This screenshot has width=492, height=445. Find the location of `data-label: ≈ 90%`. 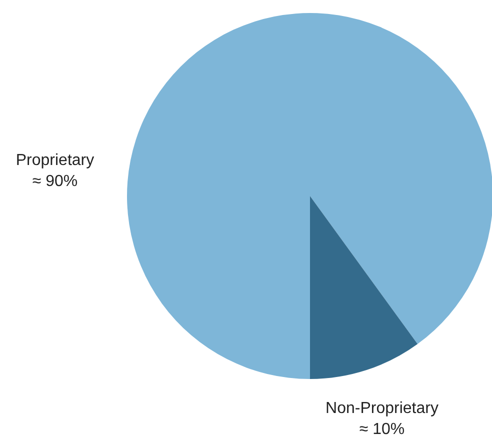

data-label: ≈ 90% is located at coordinates (55, 181).